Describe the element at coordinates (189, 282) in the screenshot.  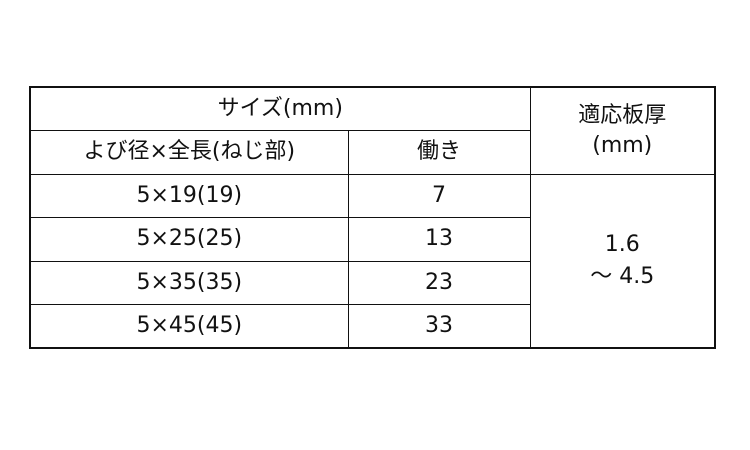
I see `size-cell: 5×35(35)` at that location.